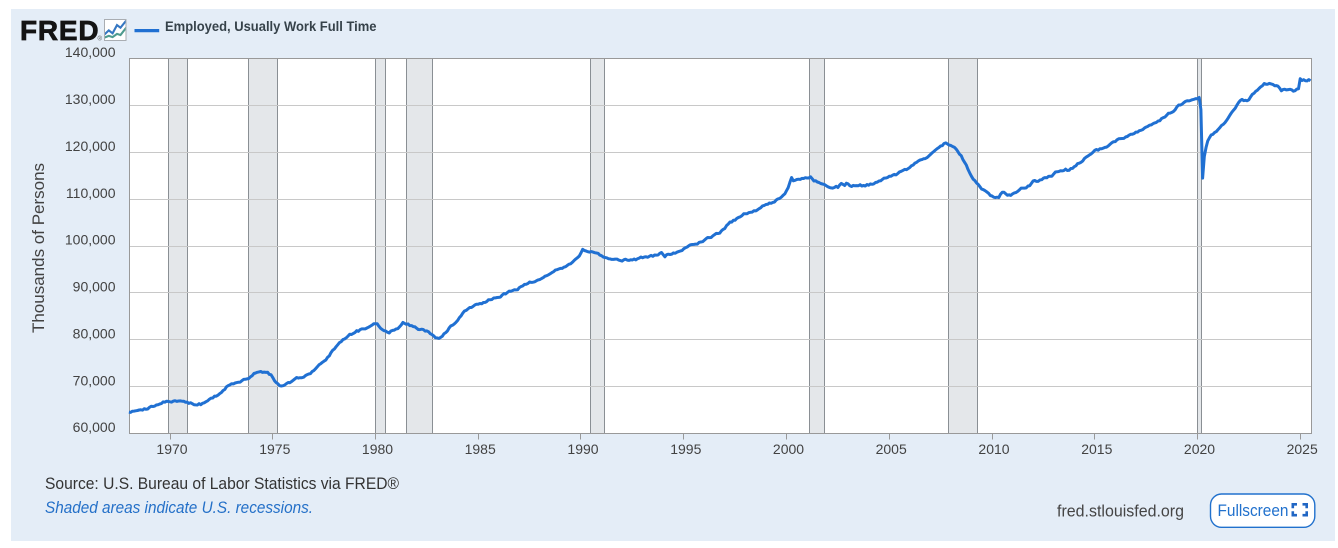 This screenshot has width=1338, height=548. Describe the element at coordinates (90, 146) in the screenshot. I see `svg-text: 120,000` at that location.